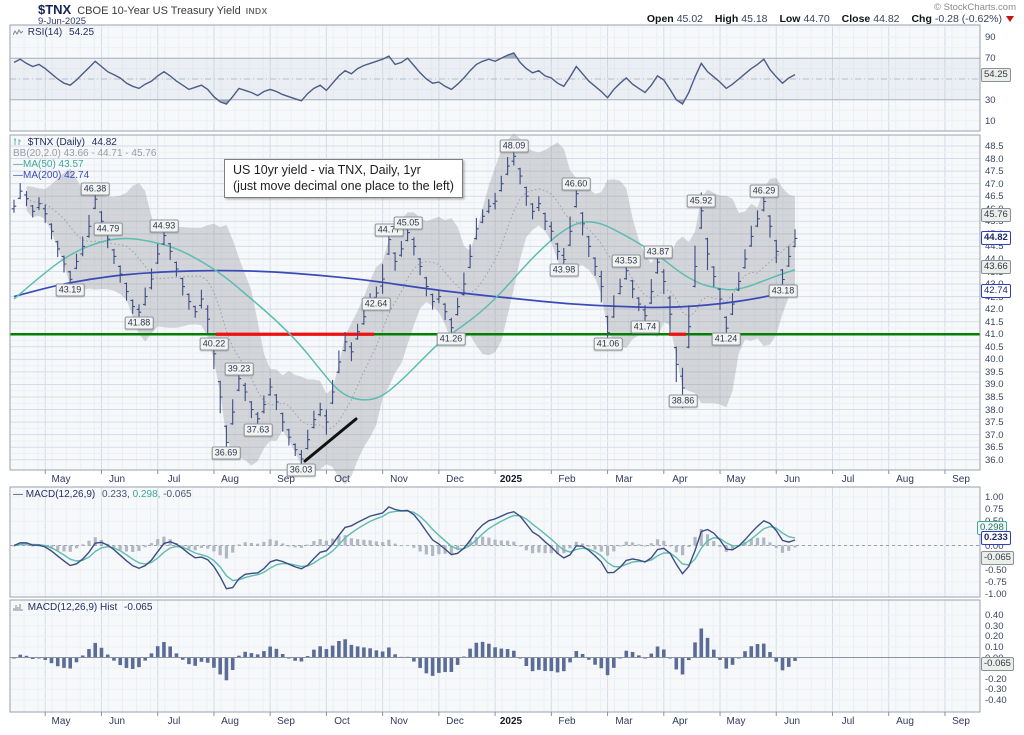 The image size is (1024, 735). What do you see at coordinates (18, 164) in the screenshot?
I see `ma50-line-icon: —` at bounding box center [18, 164].